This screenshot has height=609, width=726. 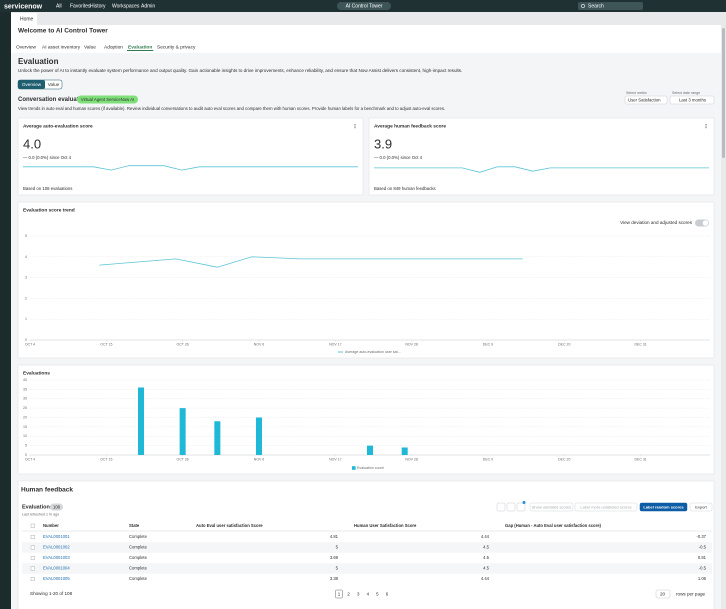 What do you see at coordinates (636, 93) in the screenshot?
I see `metric-label: Select metric` at bounding box center [636, 93].